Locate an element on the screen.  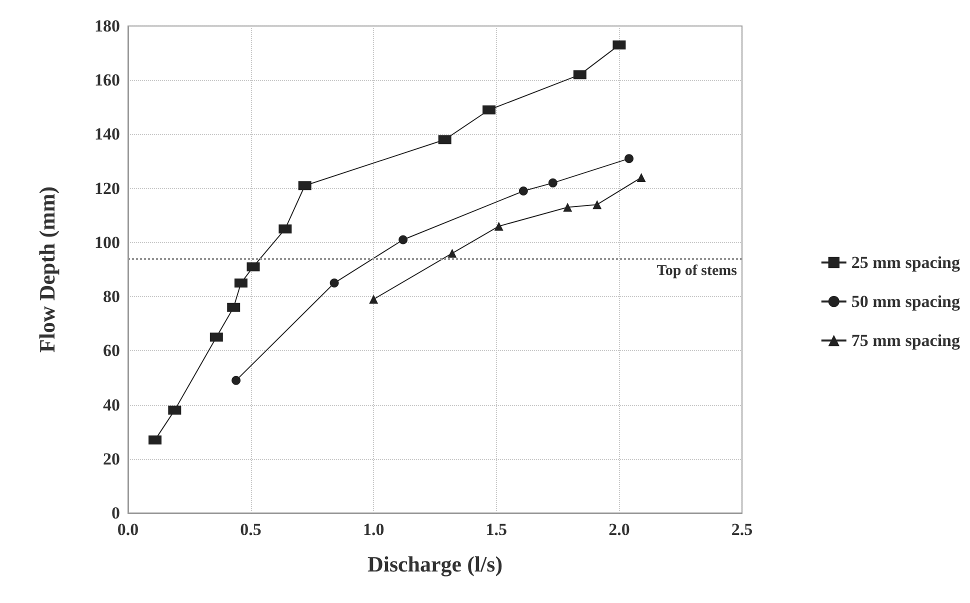
legend-label: 25 mm spacing is located at coordinates (905, 262).